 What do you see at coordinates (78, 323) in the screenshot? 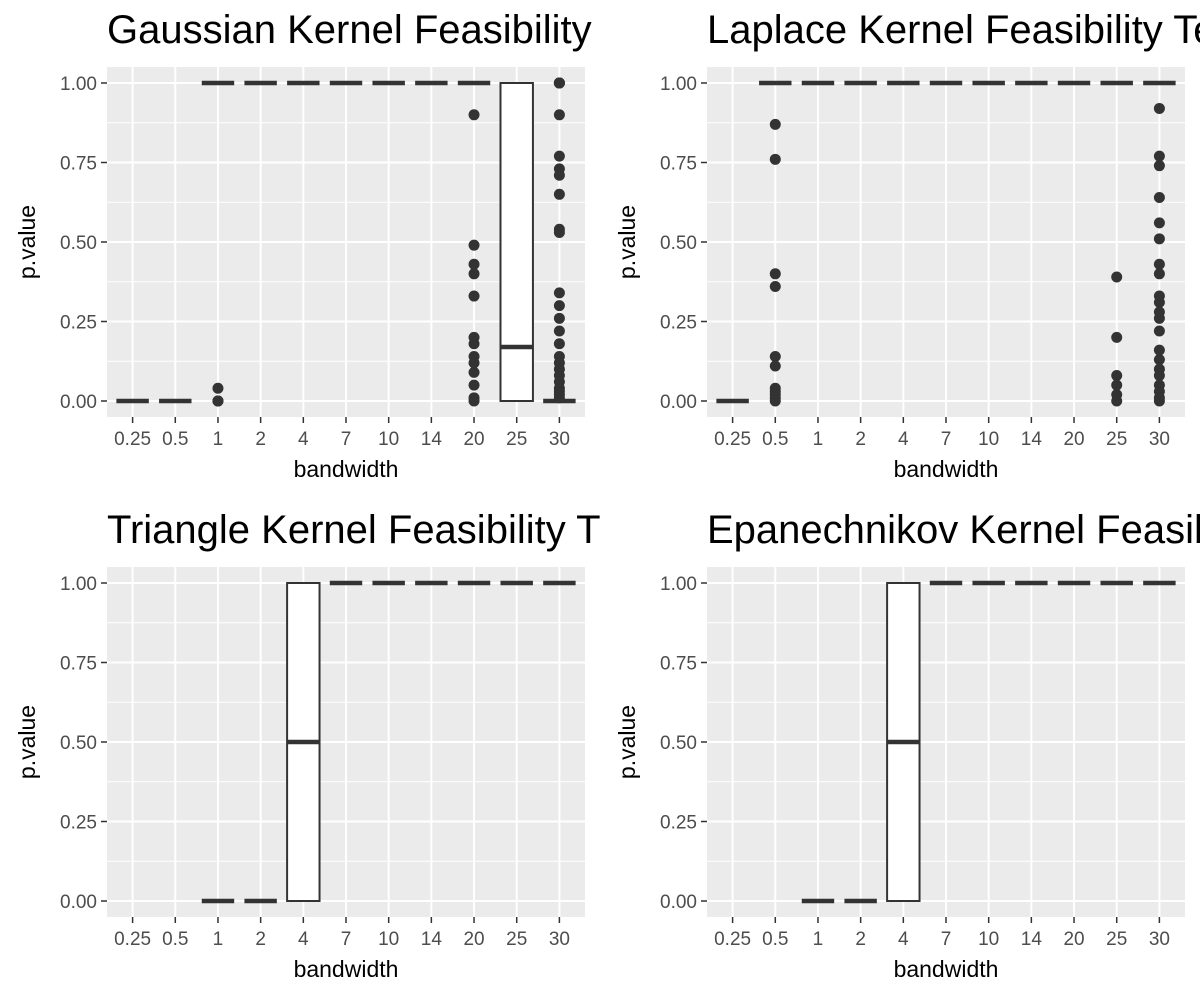
I see `y-tick-label: 0.25` at bounding box center [78, 323].